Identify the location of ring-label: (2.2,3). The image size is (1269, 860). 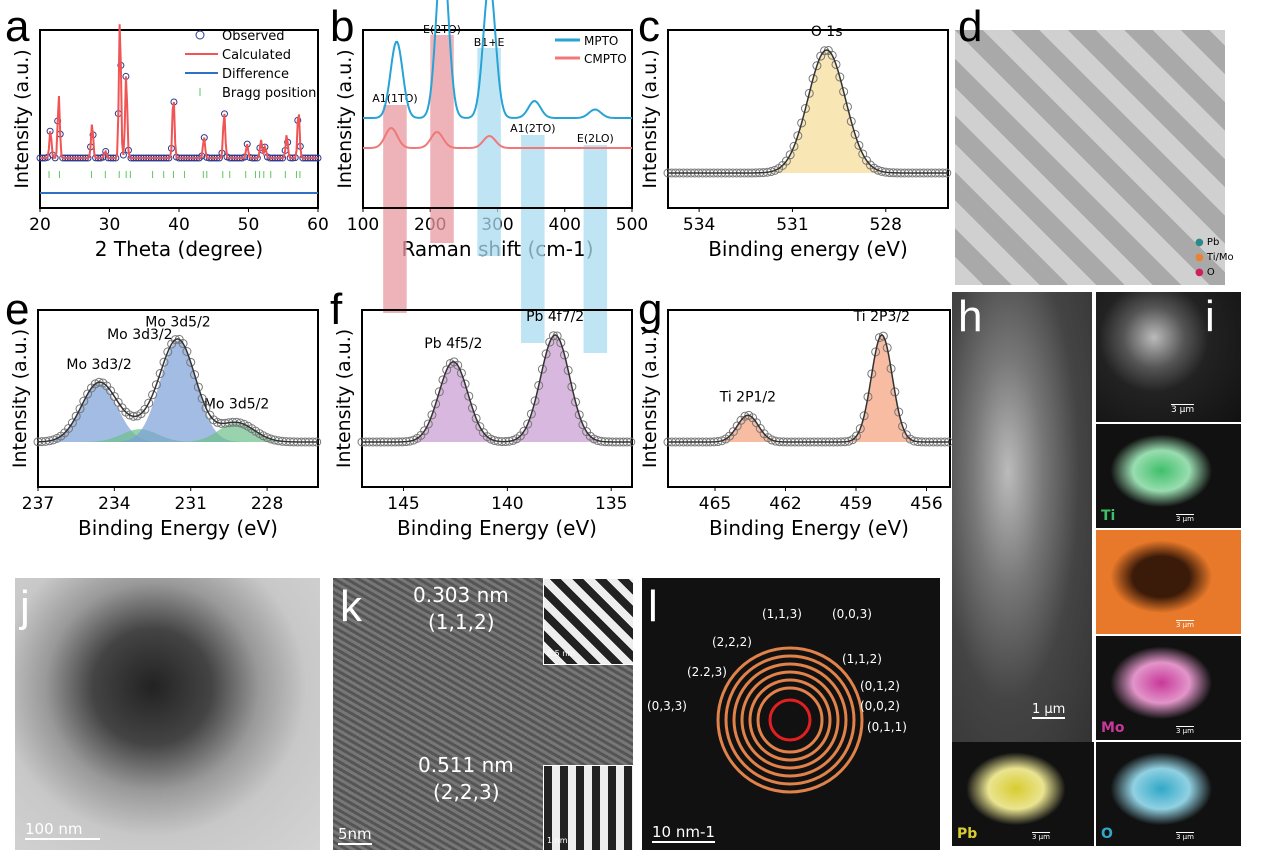
(707, 672).